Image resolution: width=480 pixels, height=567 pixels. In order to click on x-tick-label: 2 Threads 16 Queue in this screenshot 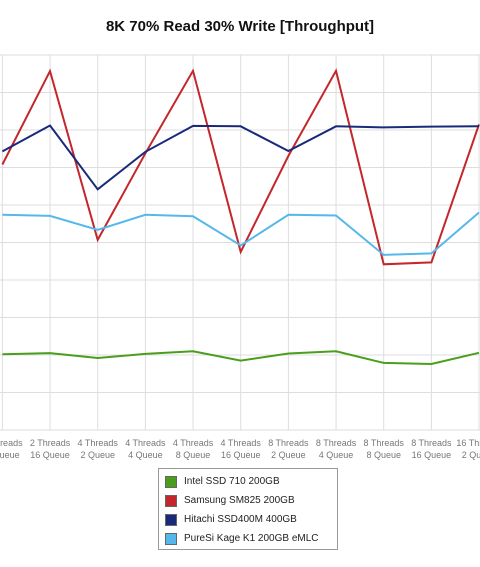, I will do `click(50, 449)`.